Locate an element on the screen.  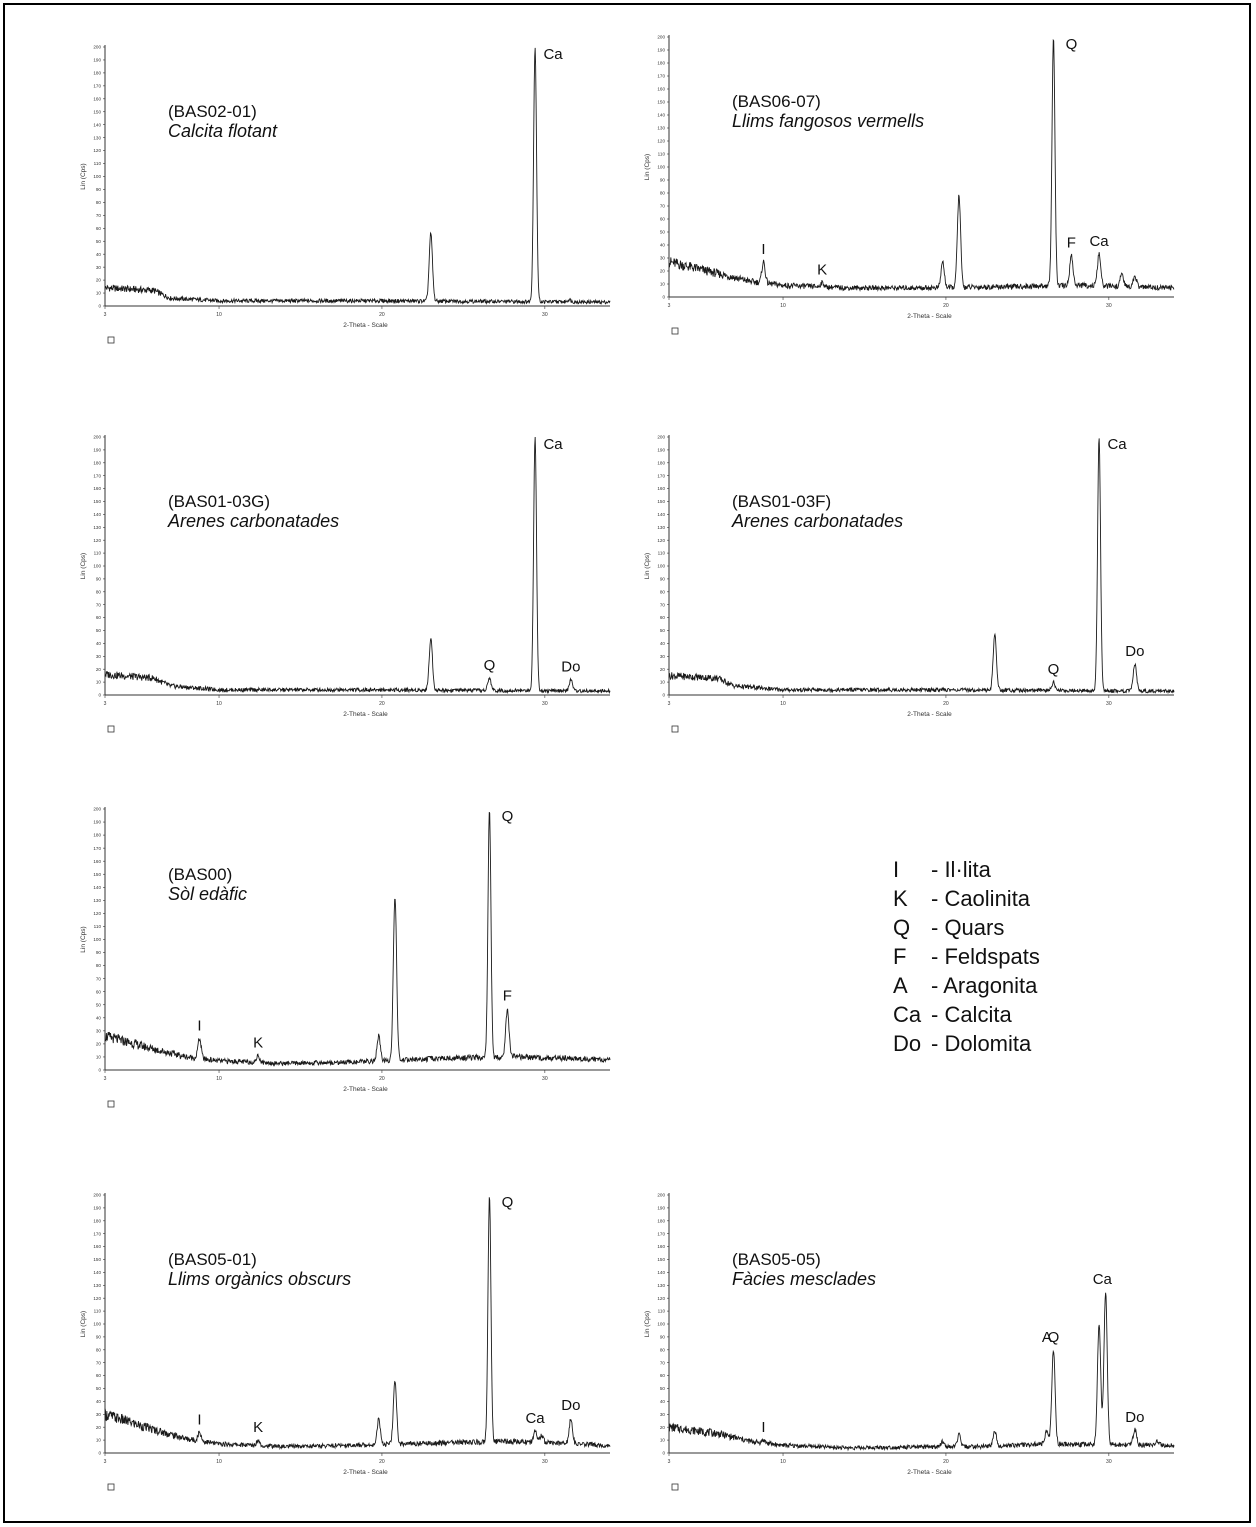
sample-description: Calcita flotant is located at coordinates (223, 131).